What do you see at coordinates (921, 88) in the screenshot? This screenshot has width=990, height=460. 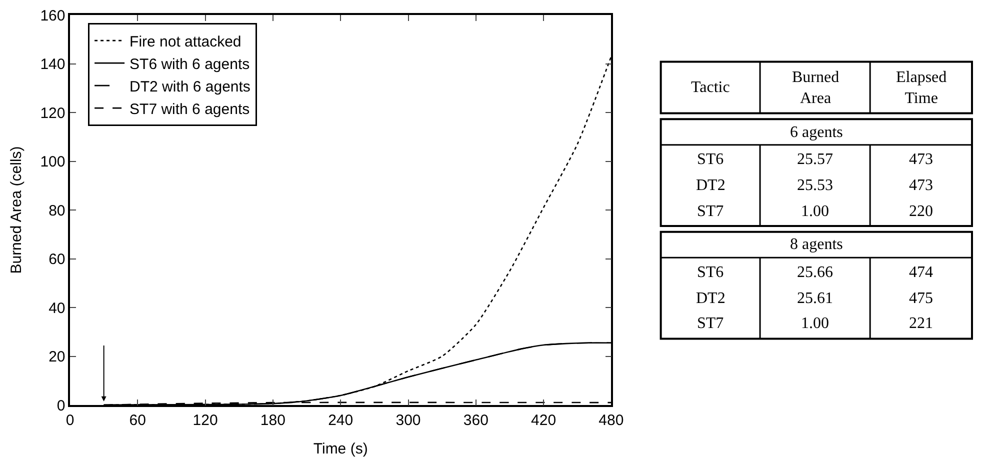 I see `text: Elapsed Time` at bounding box center [921, 88].